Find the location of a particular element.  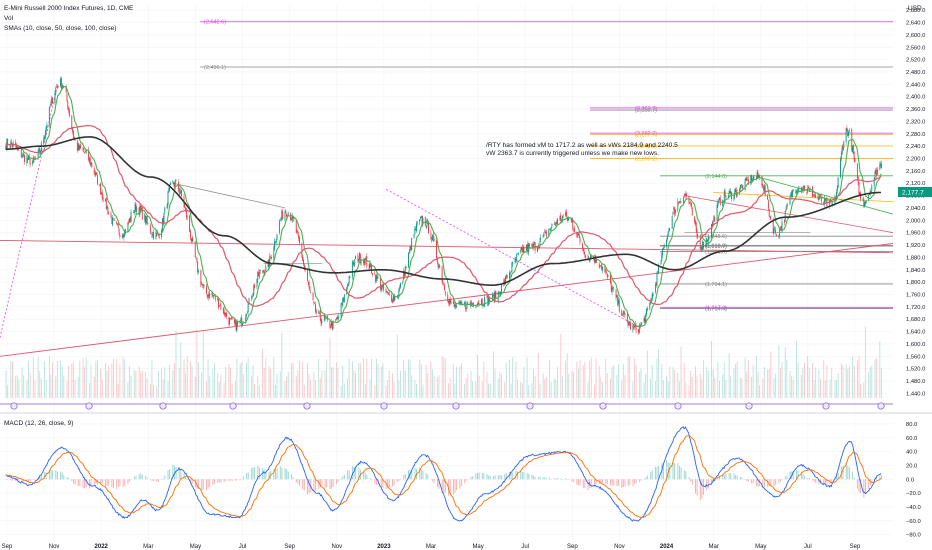

event-marker-icon is located at coordinates (307, 406).